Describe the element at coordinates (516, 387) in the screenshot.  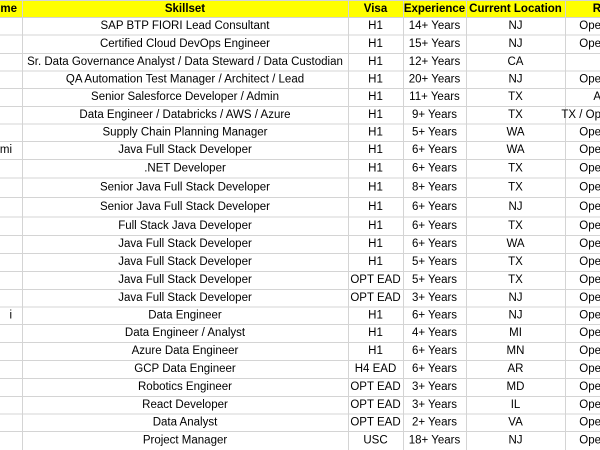
I see `cell: MD` at that location.